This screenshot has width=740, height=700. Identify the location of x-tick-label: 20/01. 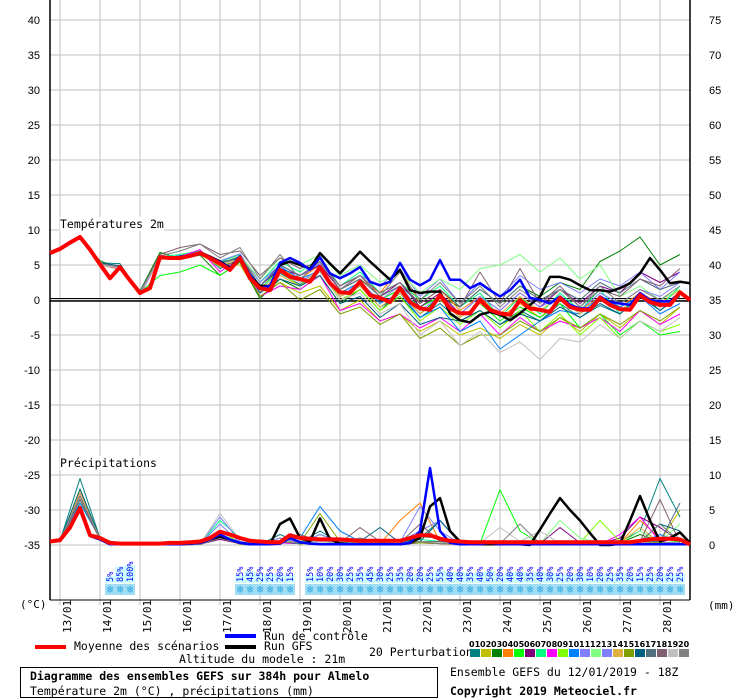
(347, 616).